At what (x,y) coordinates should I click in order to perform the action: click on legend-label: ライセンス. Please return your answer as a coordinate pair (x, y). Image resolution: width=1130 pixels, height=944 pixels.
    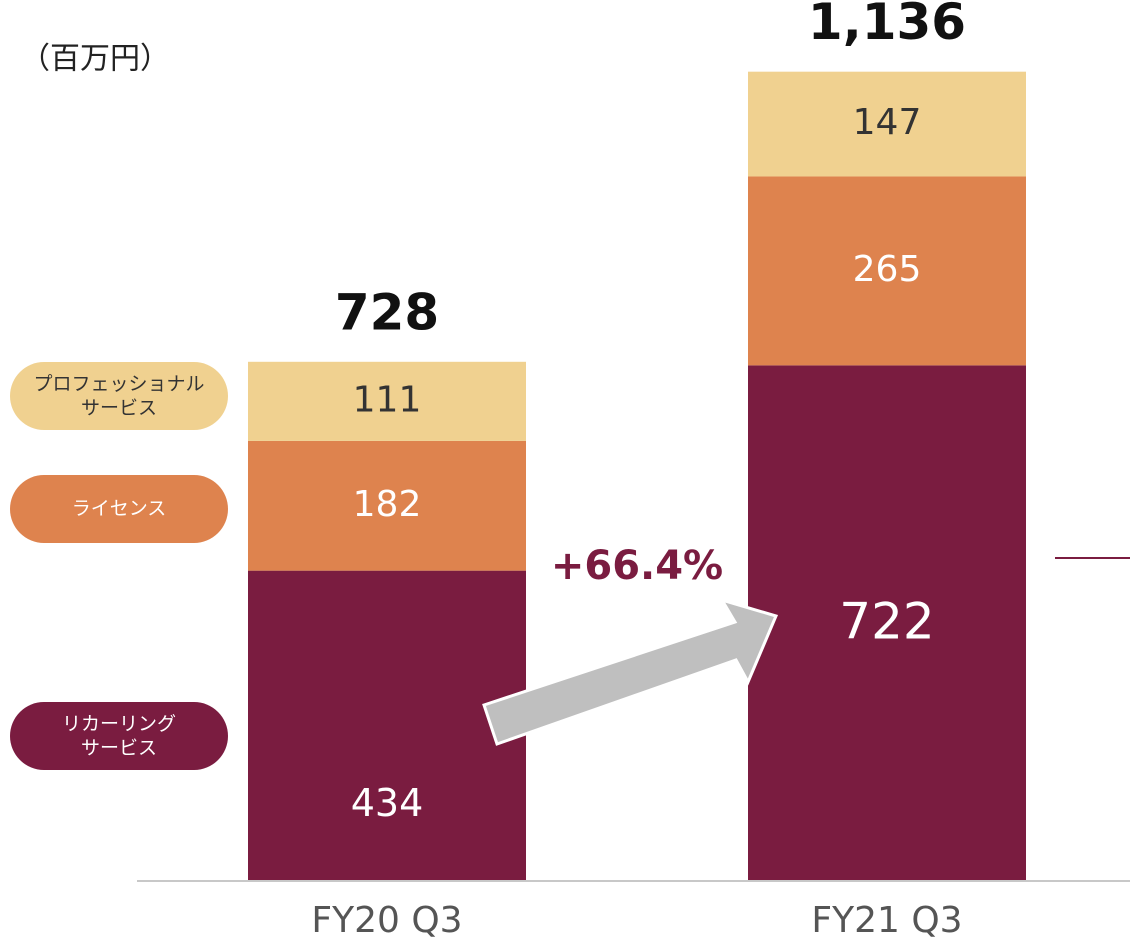
    Looking at the image, I should click on (119, 509).